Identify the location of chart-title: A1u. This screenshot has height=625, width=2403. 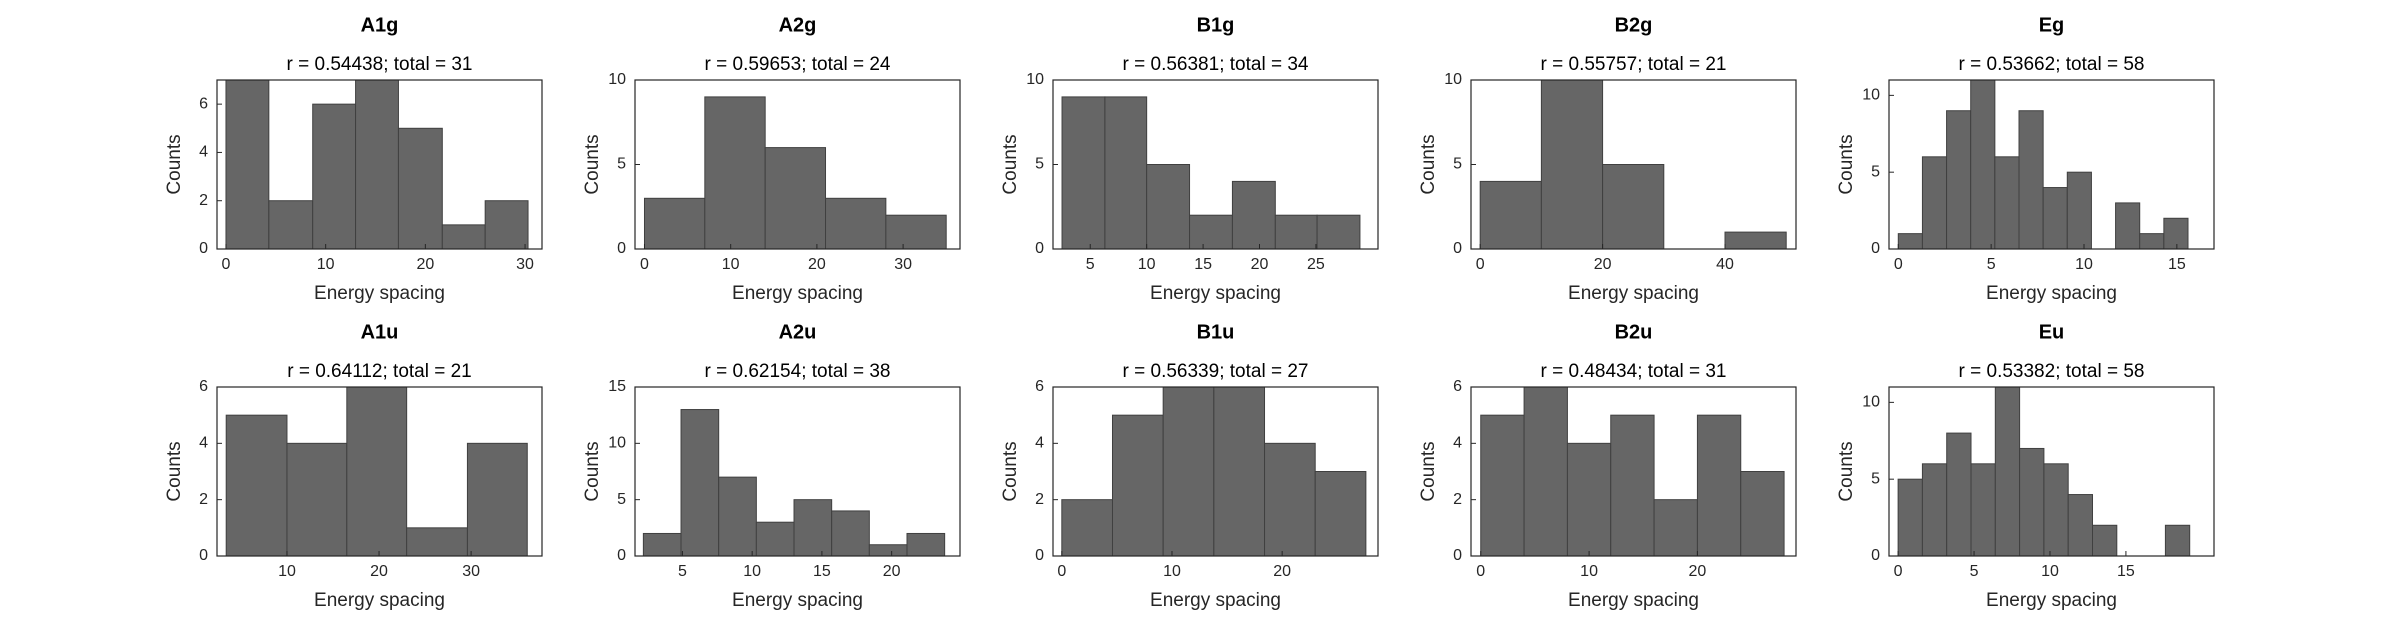
(380, 332).